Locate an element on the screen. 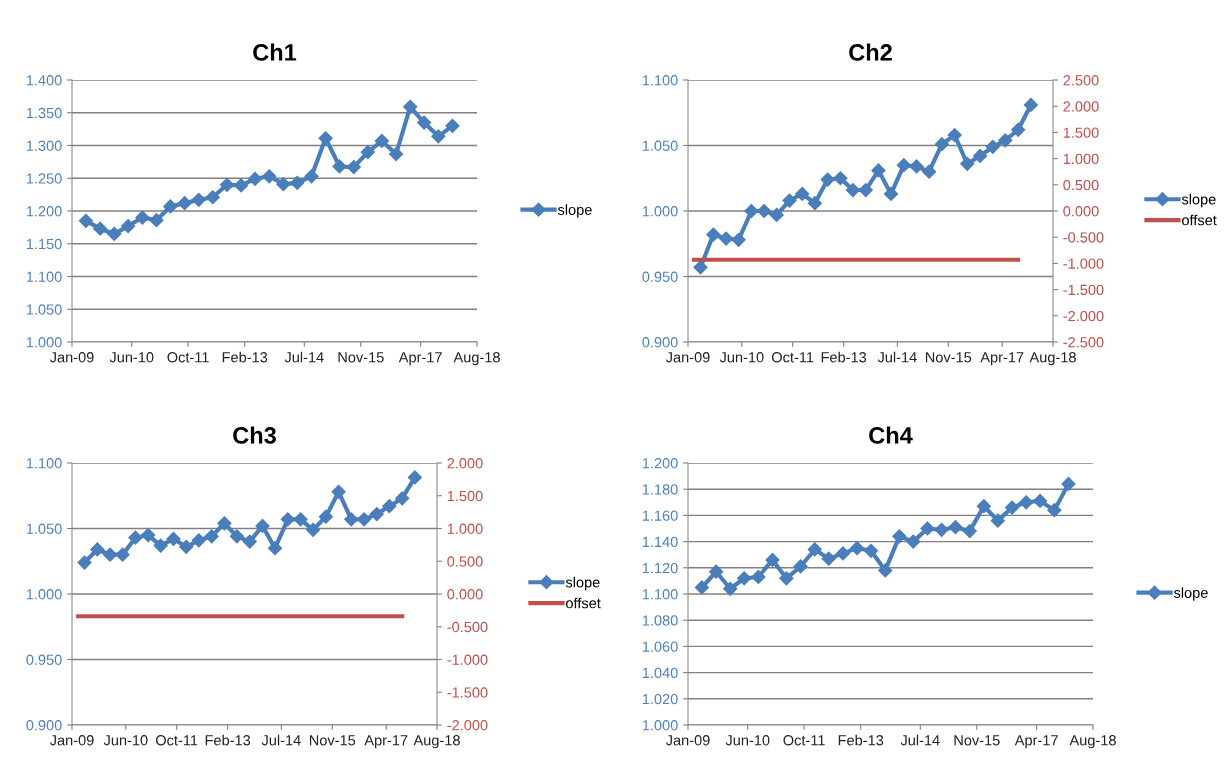 The height and width of the screenshot is (765, 1229). y-tick-label: 1.160 is located at coordinates (660, 515).